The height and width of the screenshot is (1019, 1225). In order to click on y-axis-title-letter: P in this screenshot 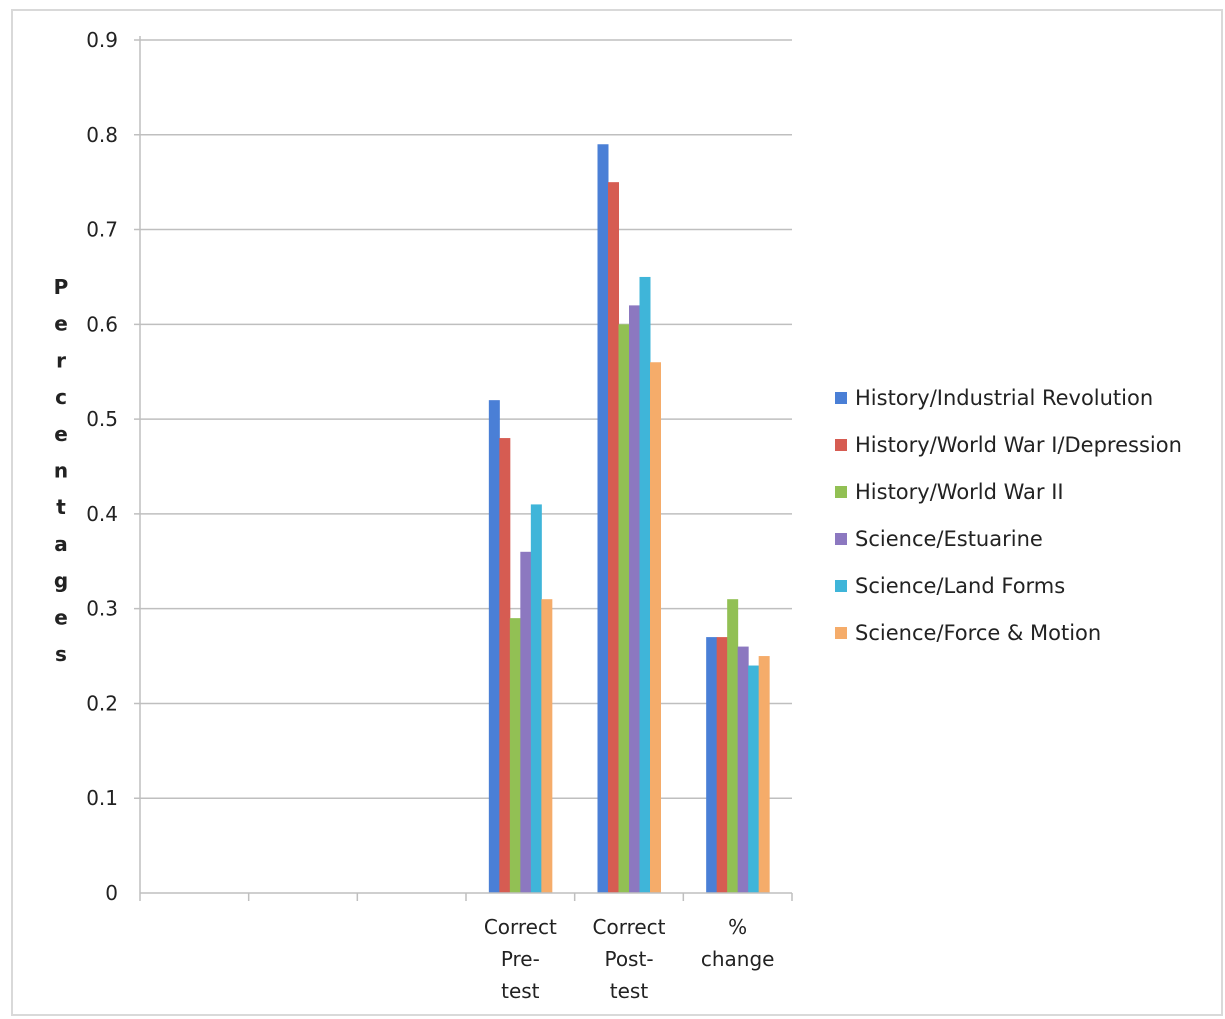, I will do `click(61, 287)`.